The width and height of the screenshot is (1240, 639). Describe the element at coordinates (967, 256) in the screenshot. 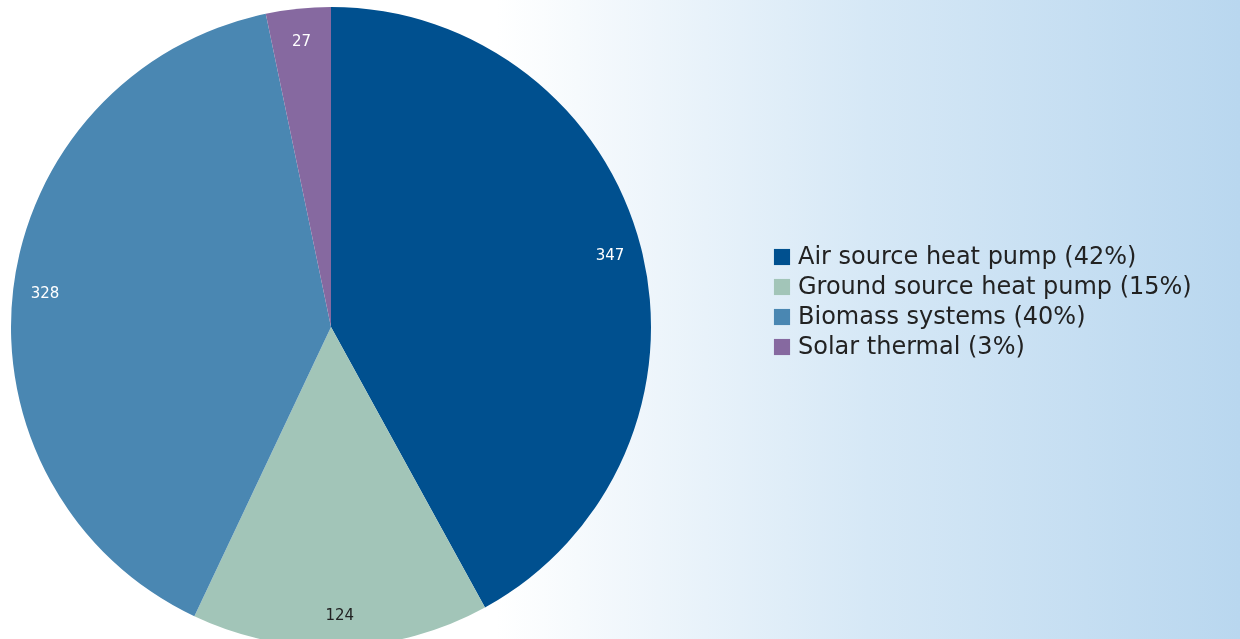

I see `legend-label: Air source heat pump (42%)` at that location.